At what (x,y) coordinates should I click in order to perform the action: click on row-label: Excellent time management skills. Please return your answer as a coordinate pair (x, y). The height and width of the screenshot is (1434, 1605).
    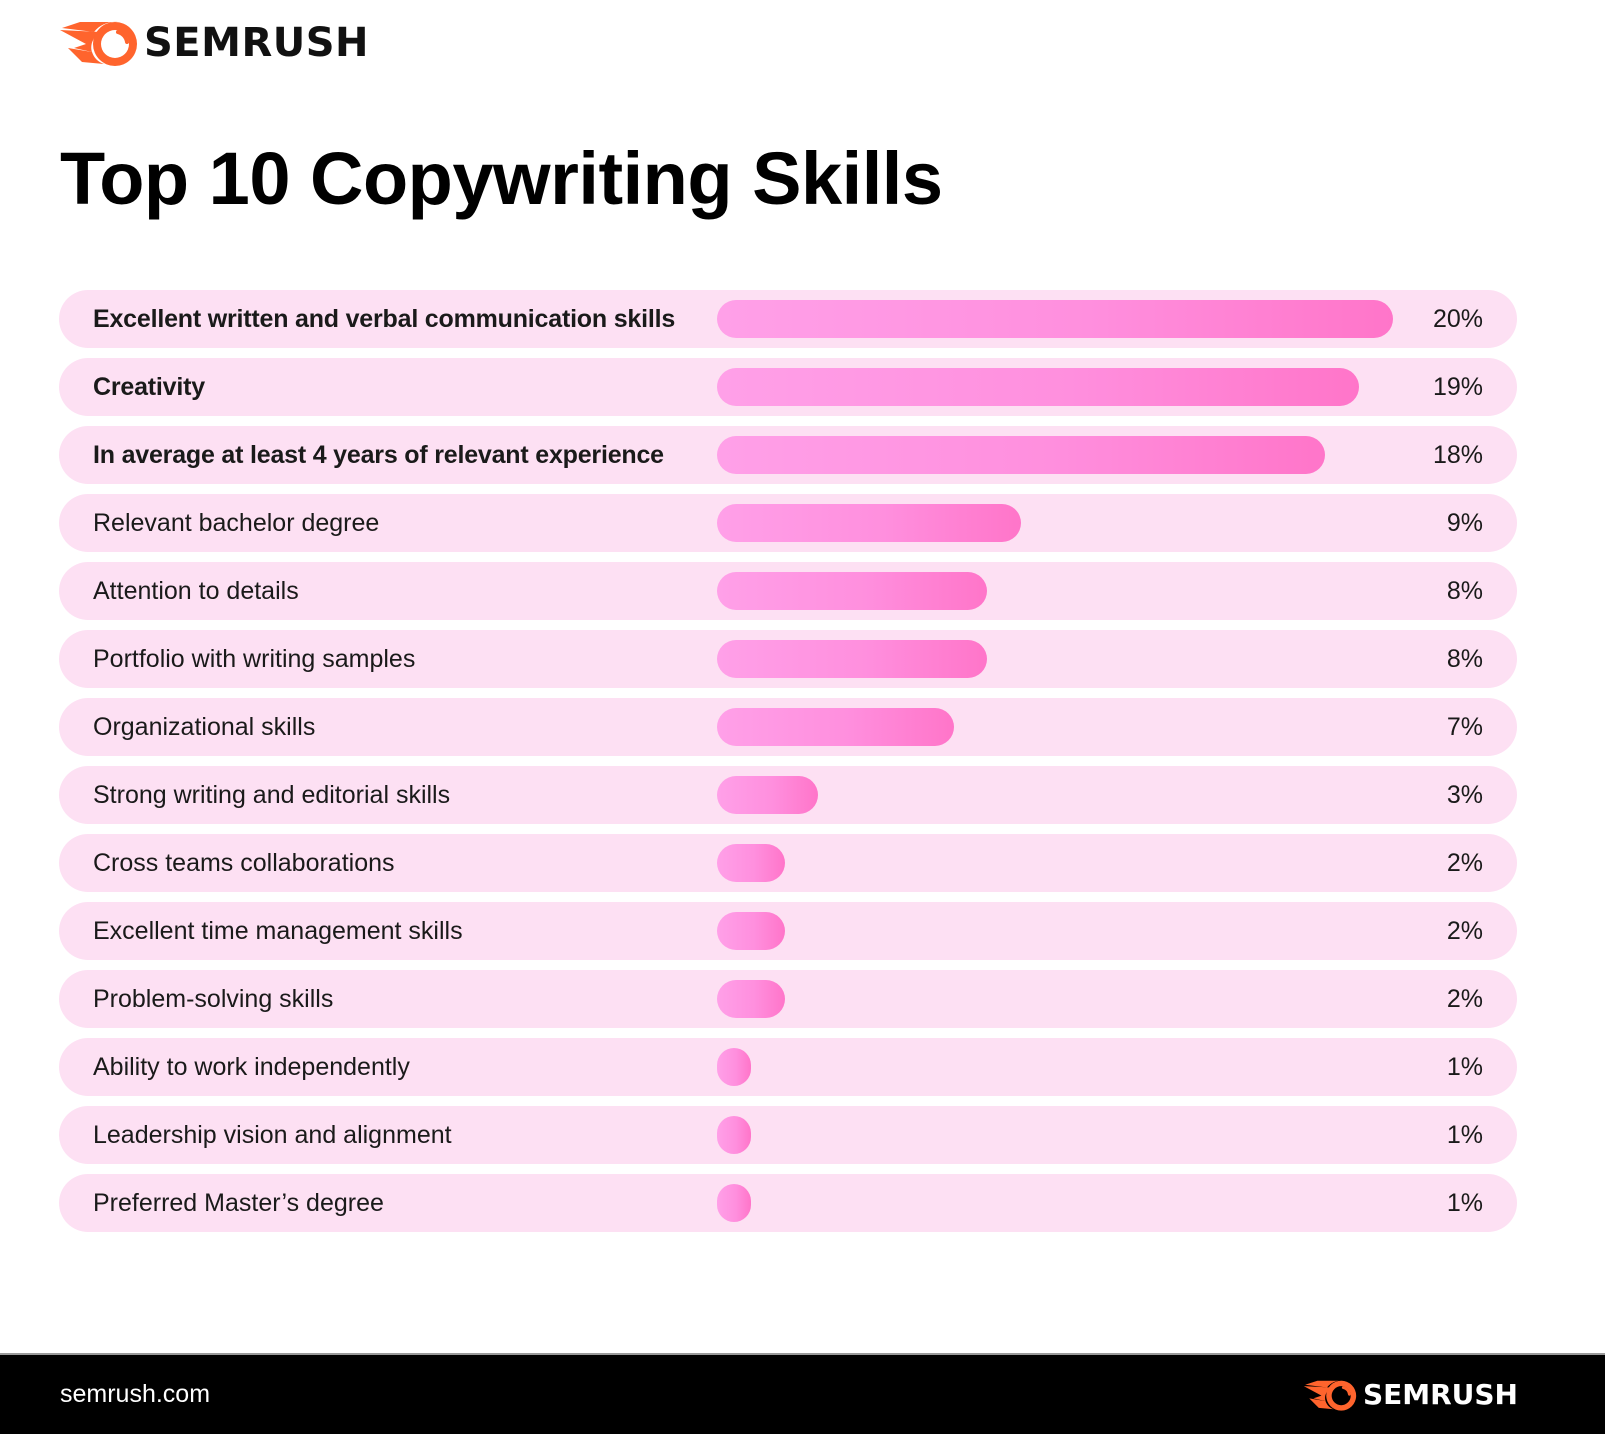
    Looking at the image, I should click on (278, 931).